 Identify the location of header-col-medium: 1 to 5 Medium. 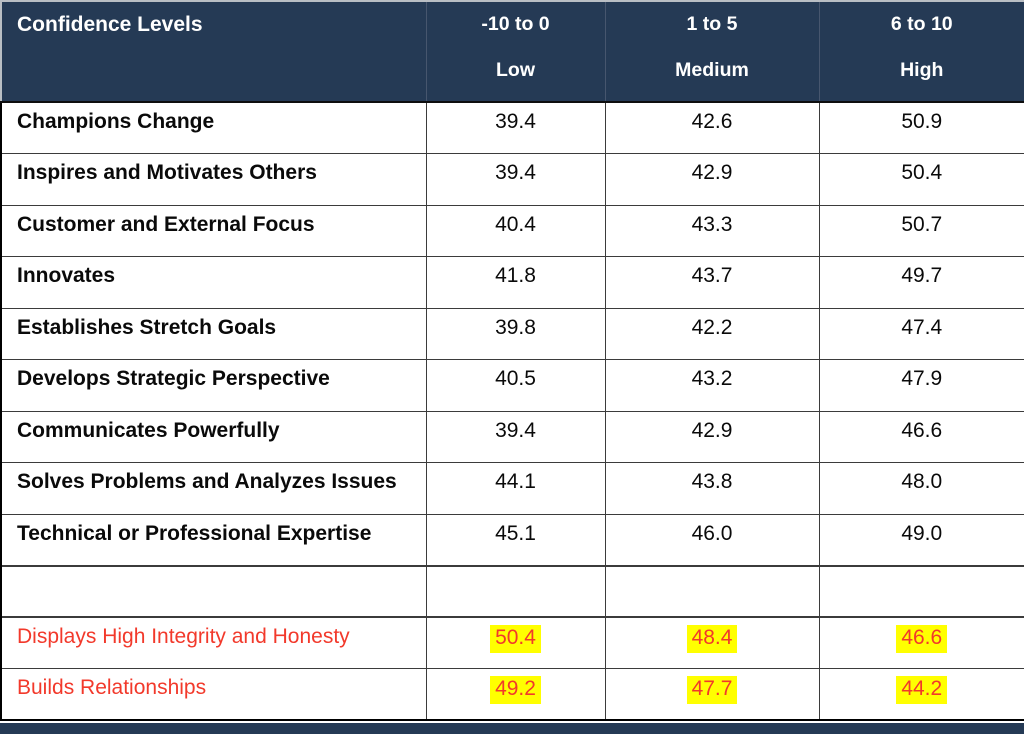
(711, 51).